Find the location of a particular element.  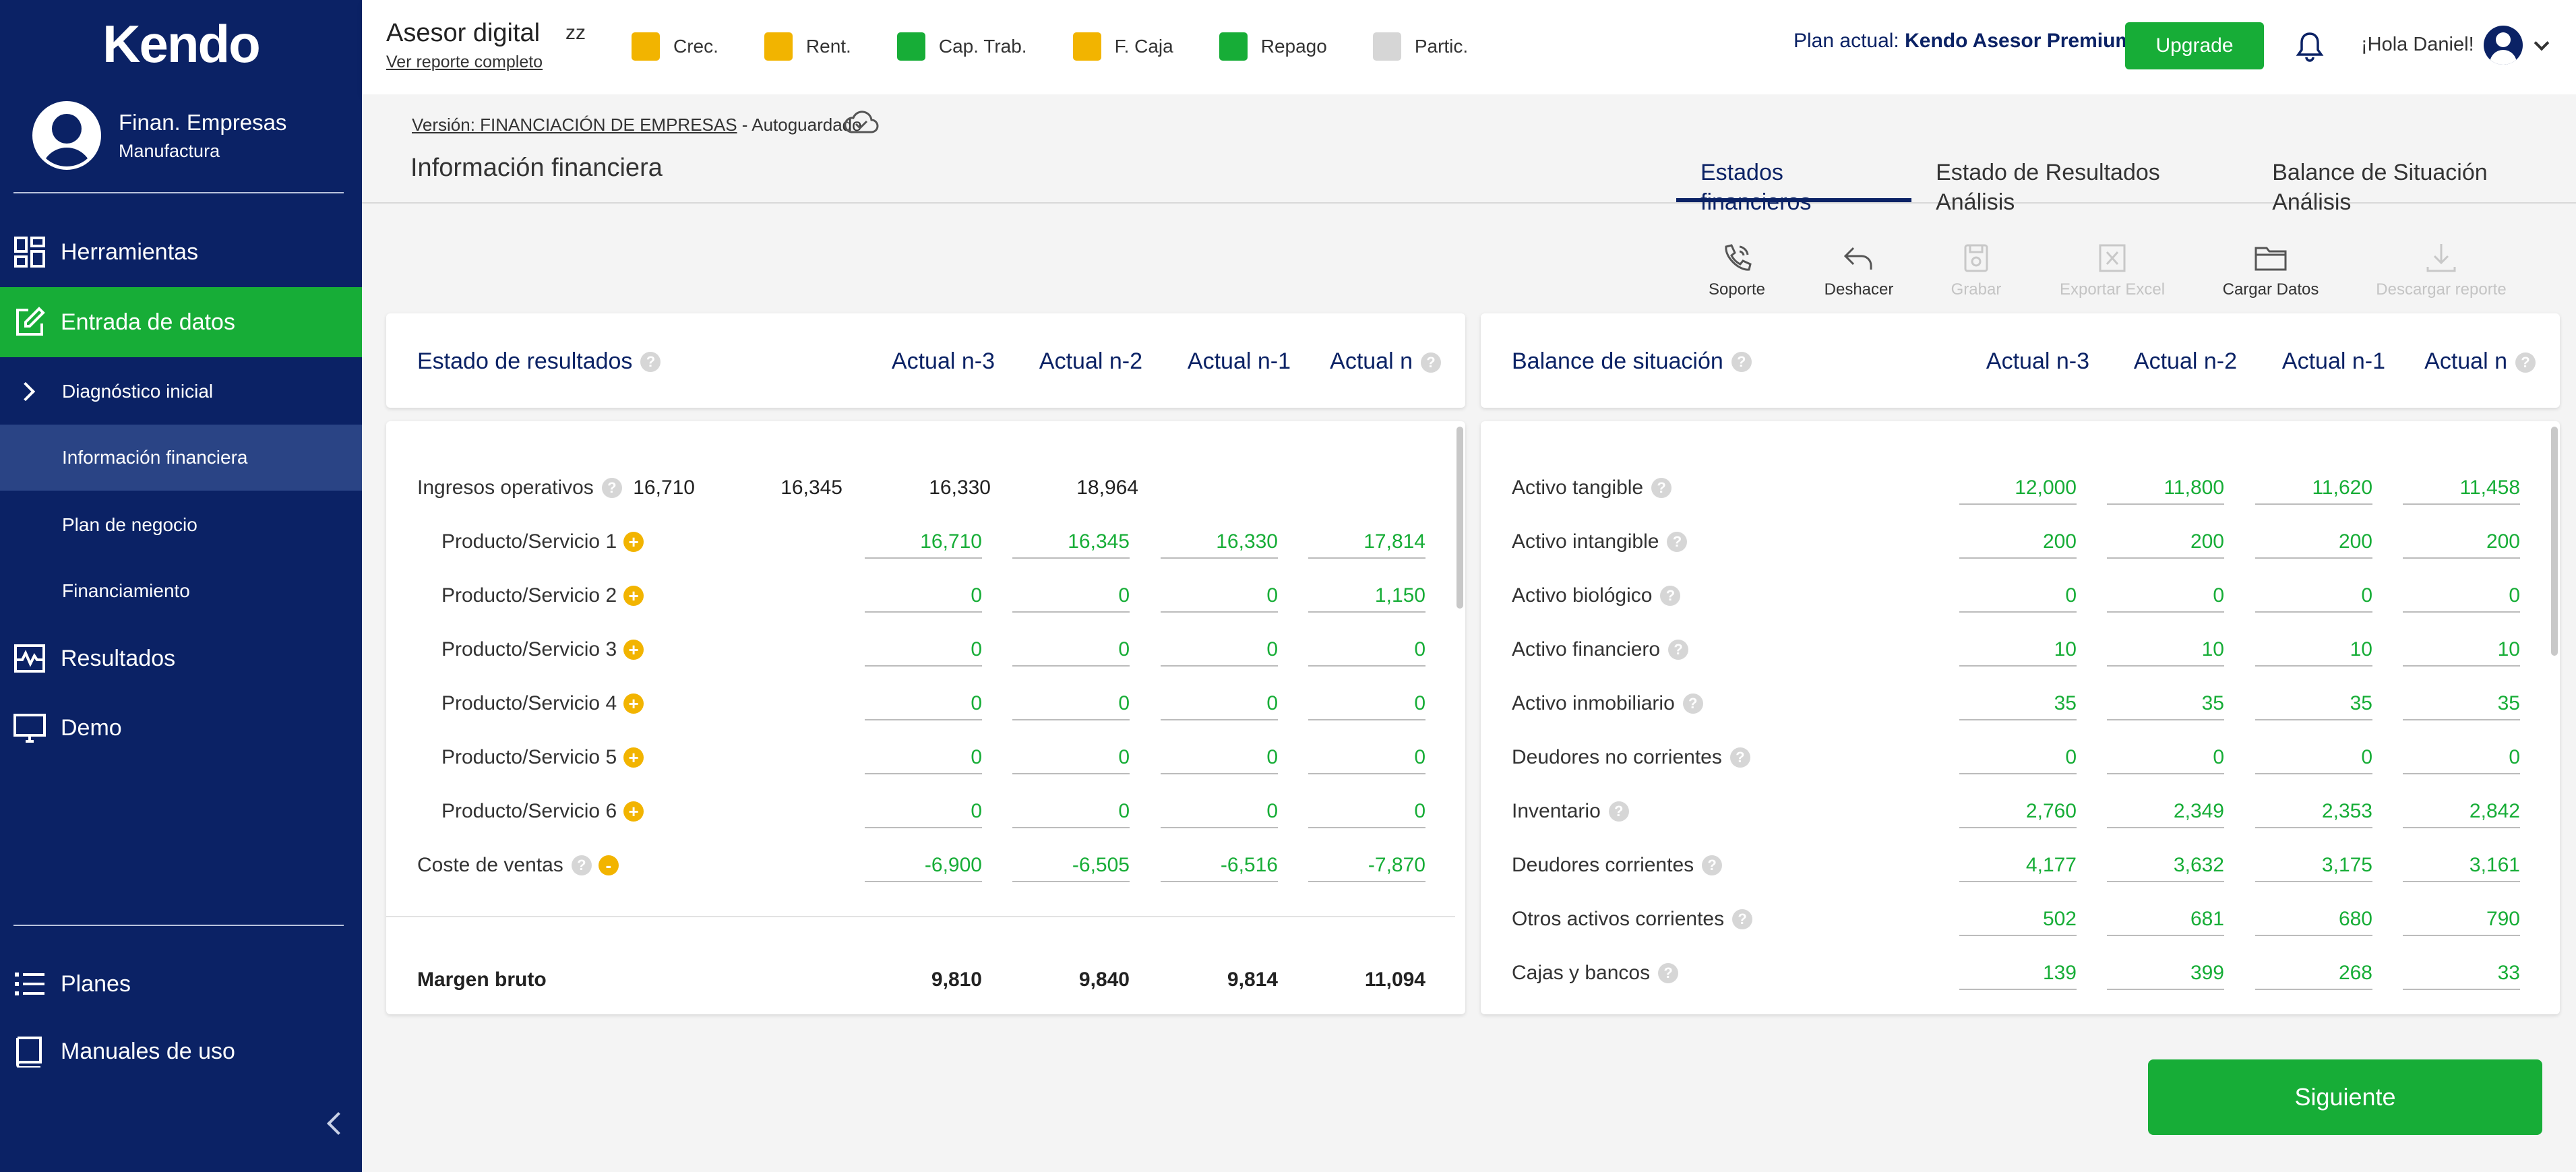

tab-estados-financieros: Estados financieros is located at coordinates (1794, 187).